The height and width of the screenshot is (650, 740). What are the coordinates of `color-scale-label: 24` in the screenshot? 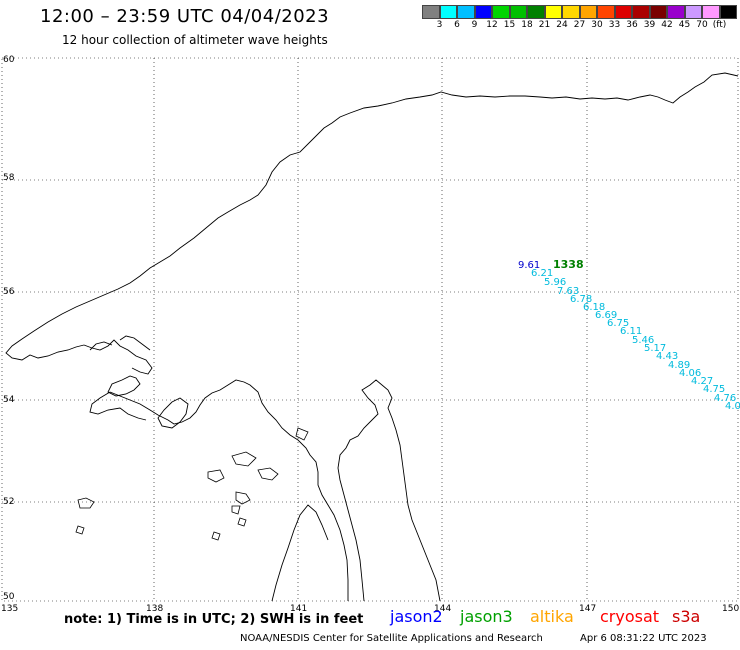 It's located at (562, 25).